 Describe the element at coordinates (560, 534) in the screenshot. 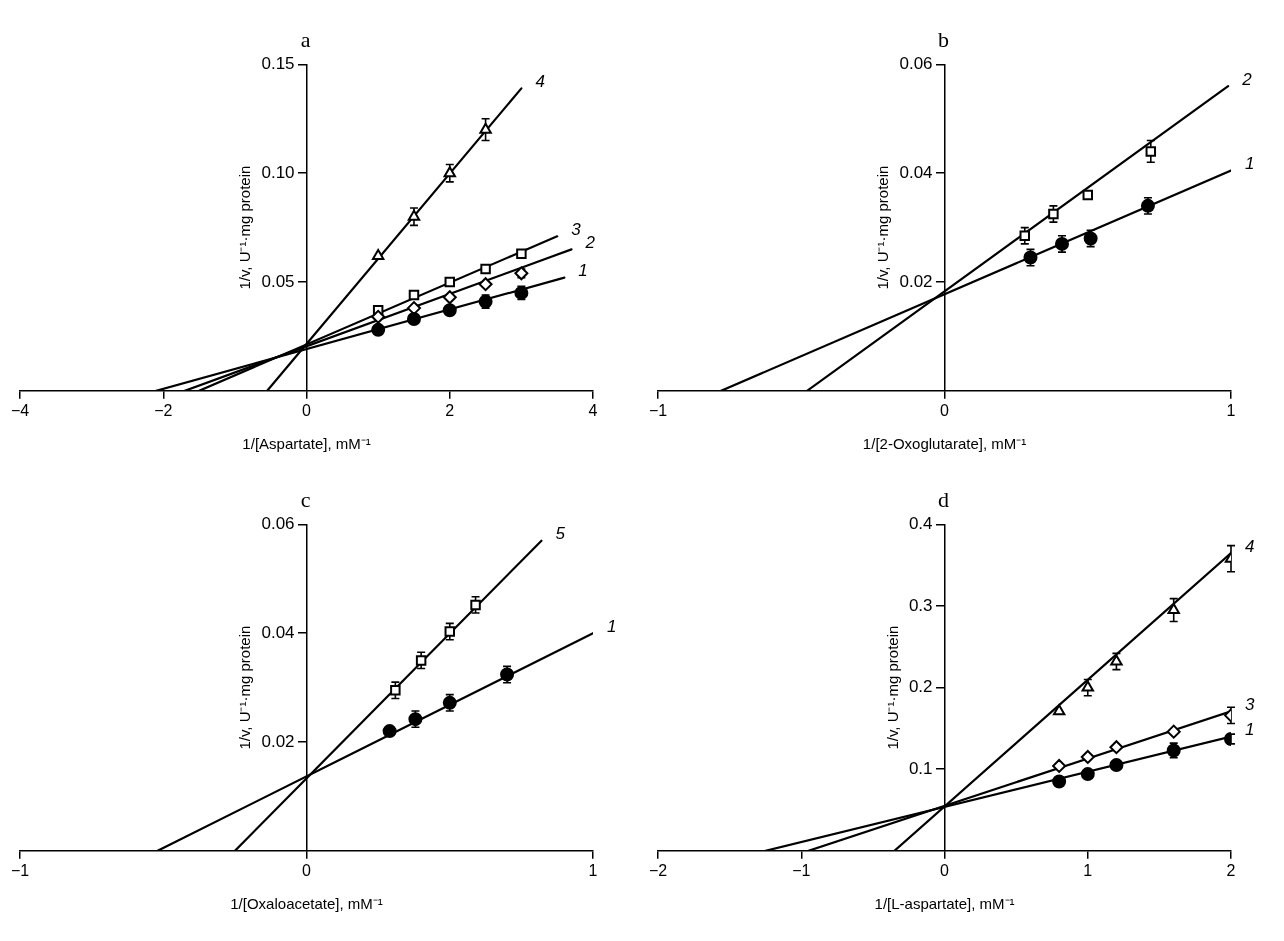

I see `series-label: 5` at that location.